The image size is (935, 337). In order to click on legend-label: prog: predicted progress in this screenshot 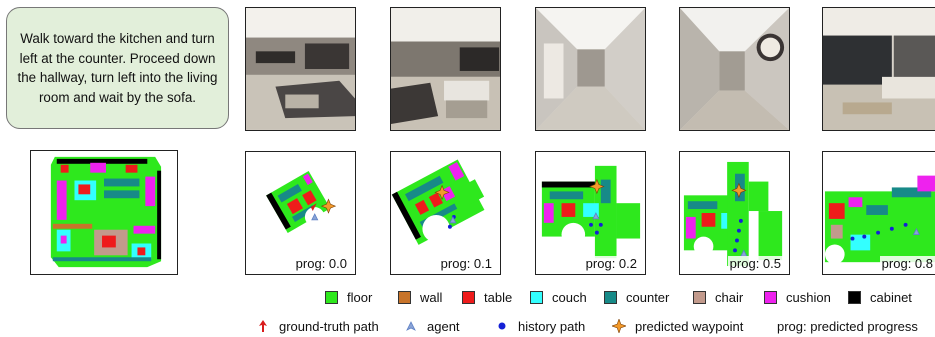, I will do `click(847, 326)`.